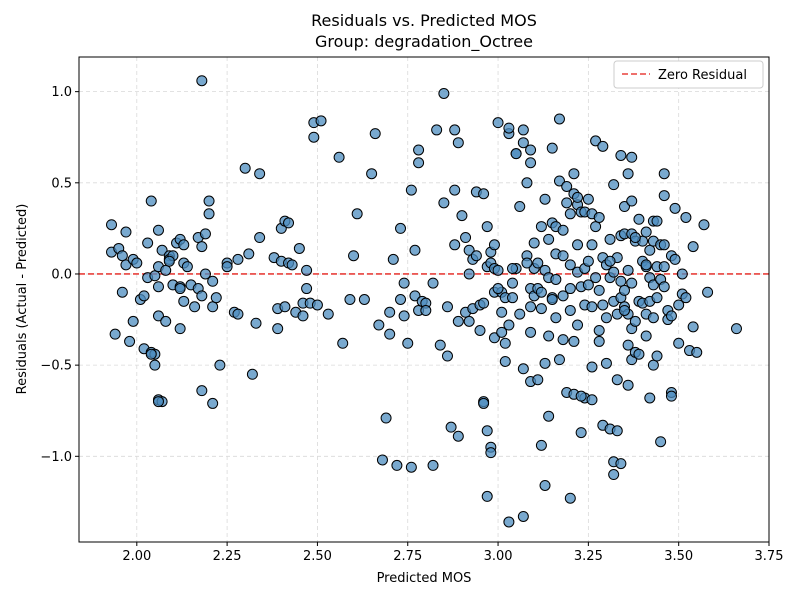 Image resolution: width=800 pixels, height=600 pixels. Describe the element at coordinates (22, 299) in the screenshot. I see `y-axis-label: Residuals (Actual - Predicted)` at that location.